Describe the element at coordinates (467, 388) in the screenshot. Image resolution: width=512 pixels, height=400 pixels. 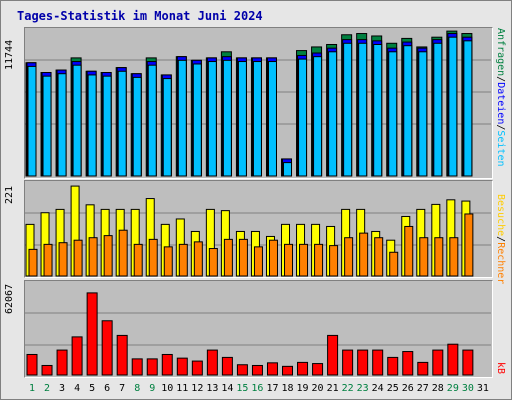
I see `day-label: 30` at that location.